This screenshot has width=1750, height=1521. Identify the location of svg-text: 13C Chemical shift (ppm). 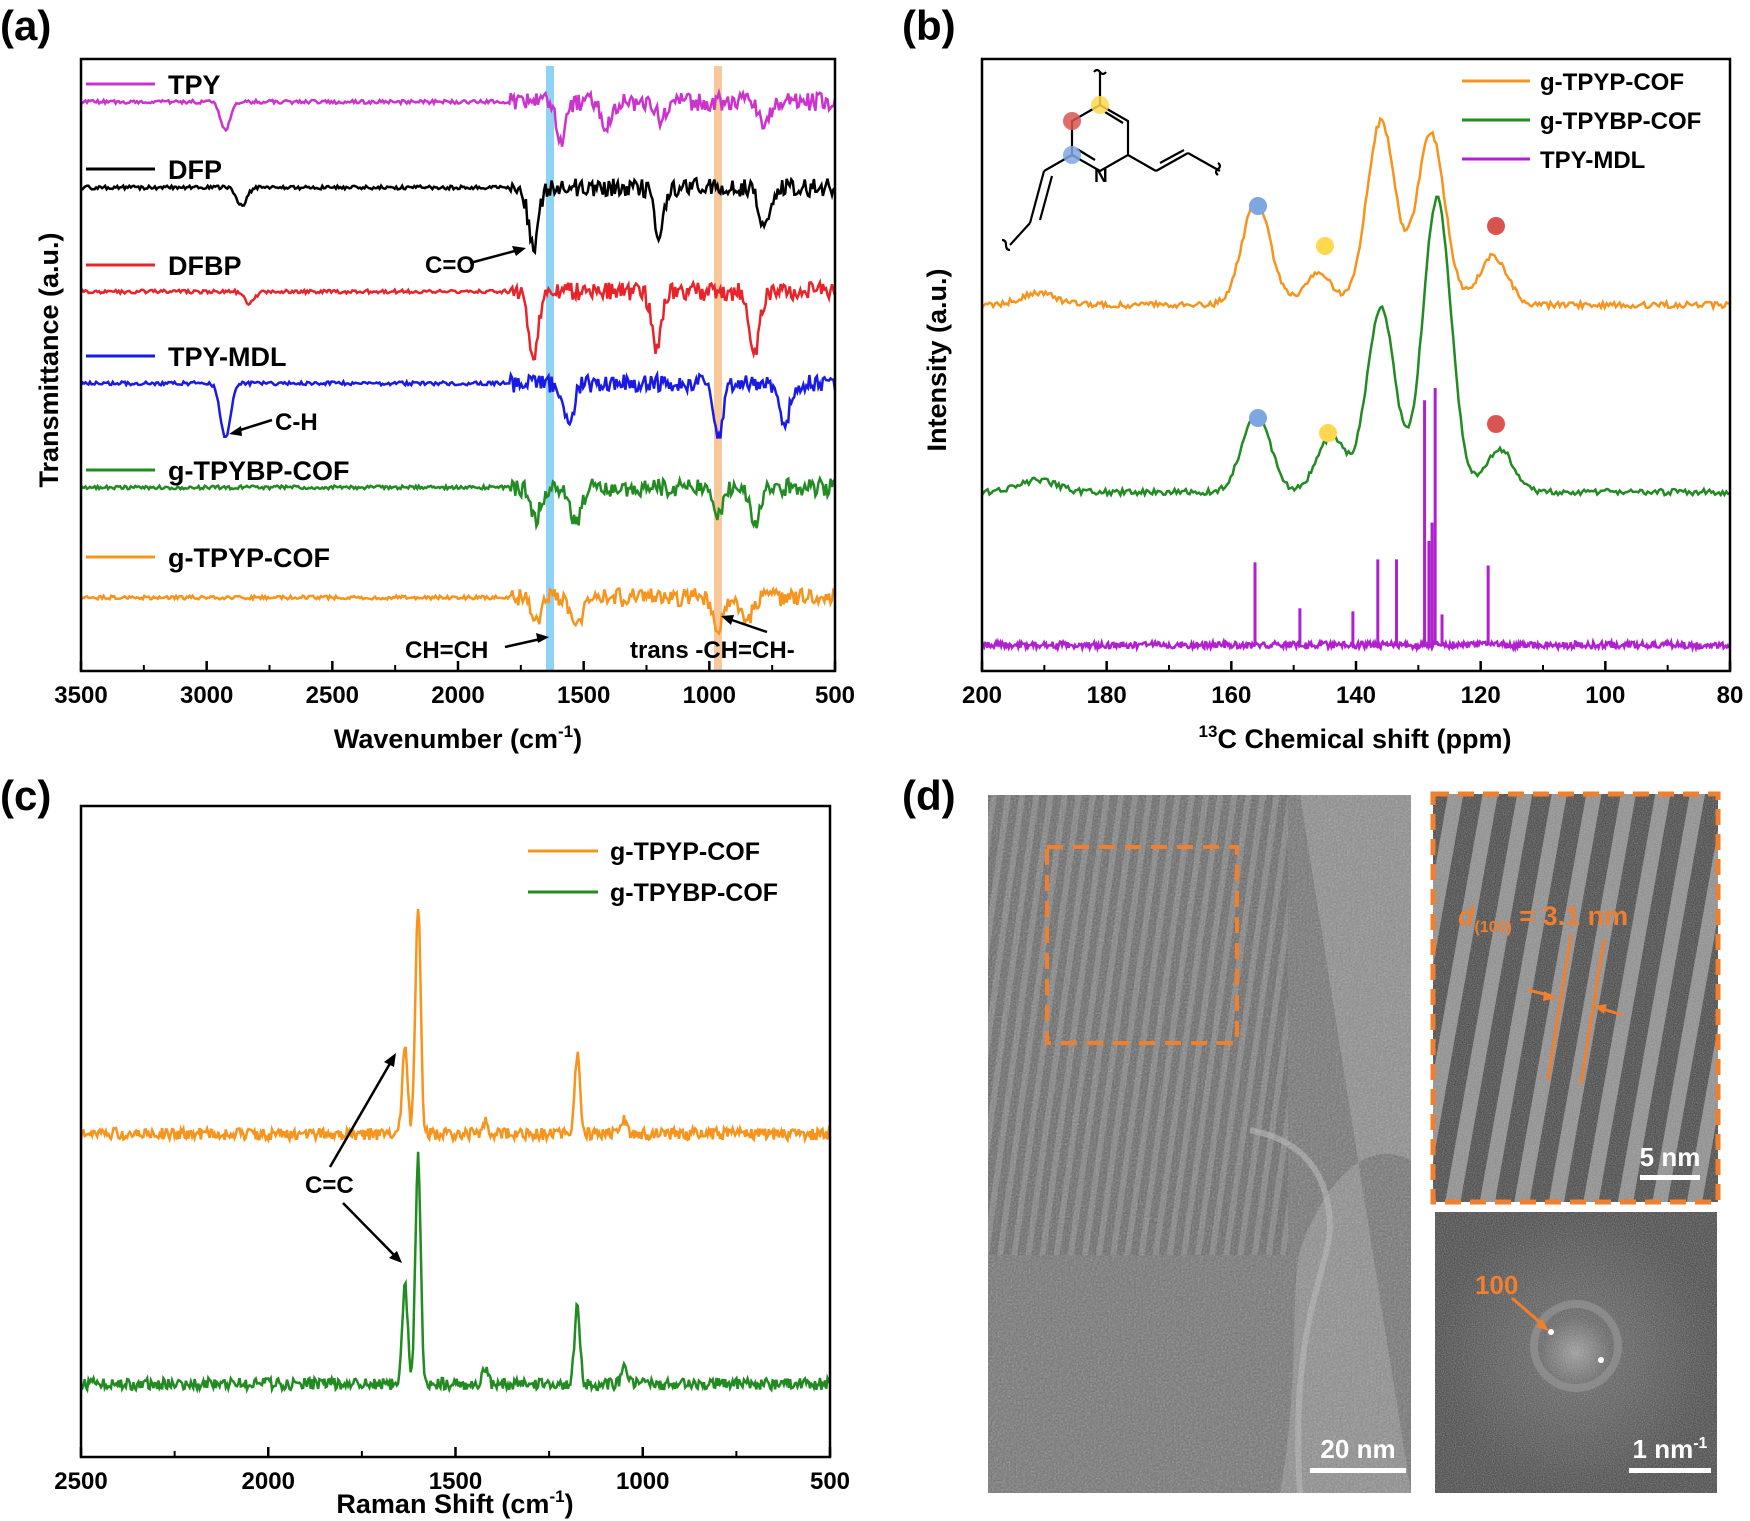
(1355, 738).